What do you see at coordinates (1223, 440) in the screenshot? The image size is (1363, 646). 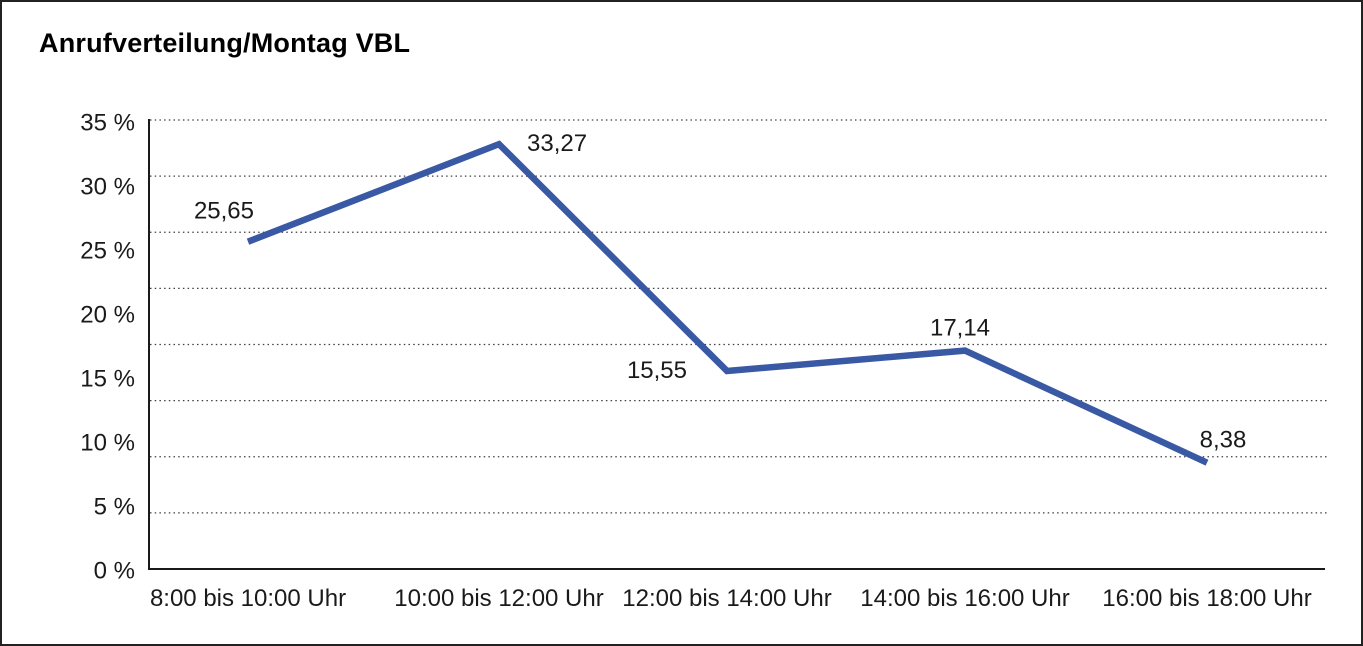 I see `data-point-label: 8,38` at bounding box center [1223, 440].